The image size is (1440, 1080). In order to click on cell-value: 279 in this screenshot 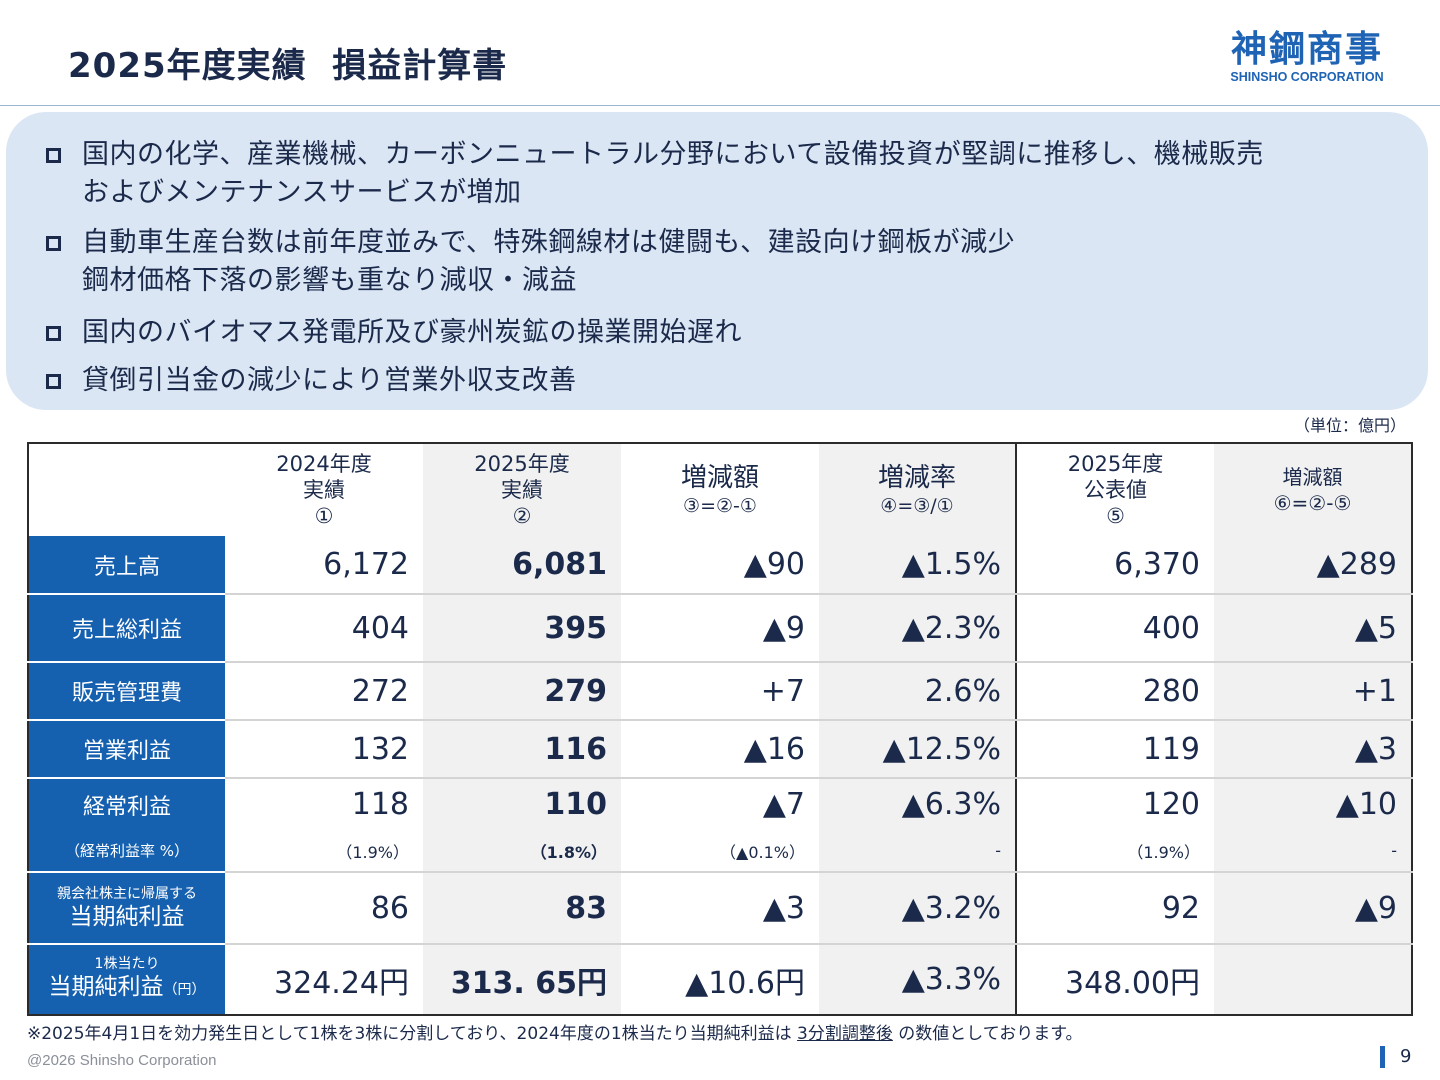, I will do `click(522, 691)`.